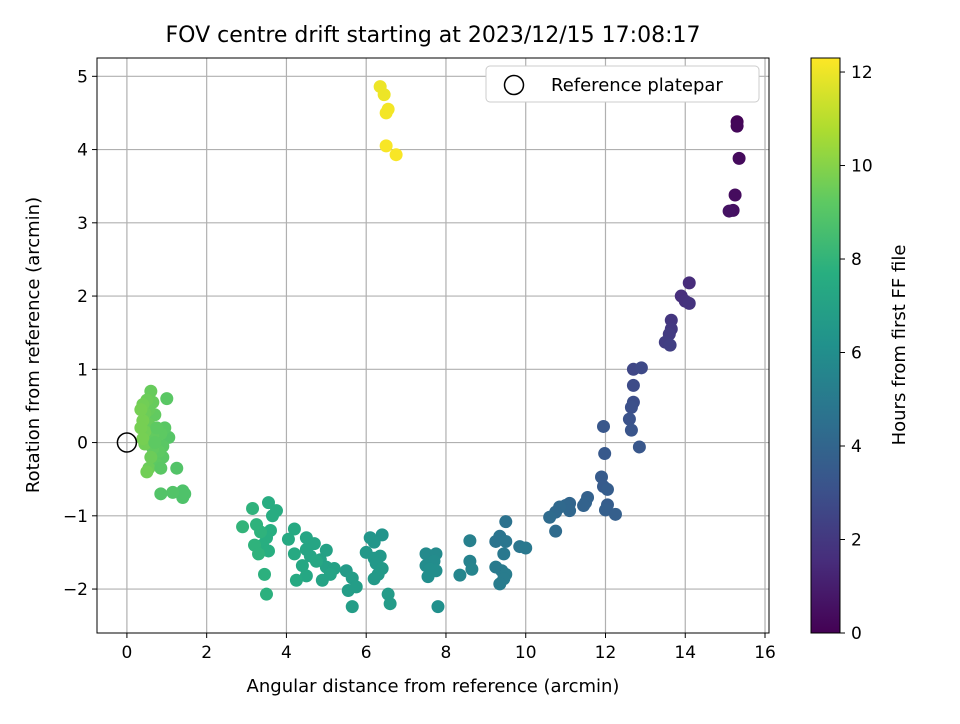 The image size is (960, 724). What do you see at coordinates (433, 686) in the screenshot?
I see `x-axis-label: Angular distance from reference (arcmin)` at bounding box center [433, 686].